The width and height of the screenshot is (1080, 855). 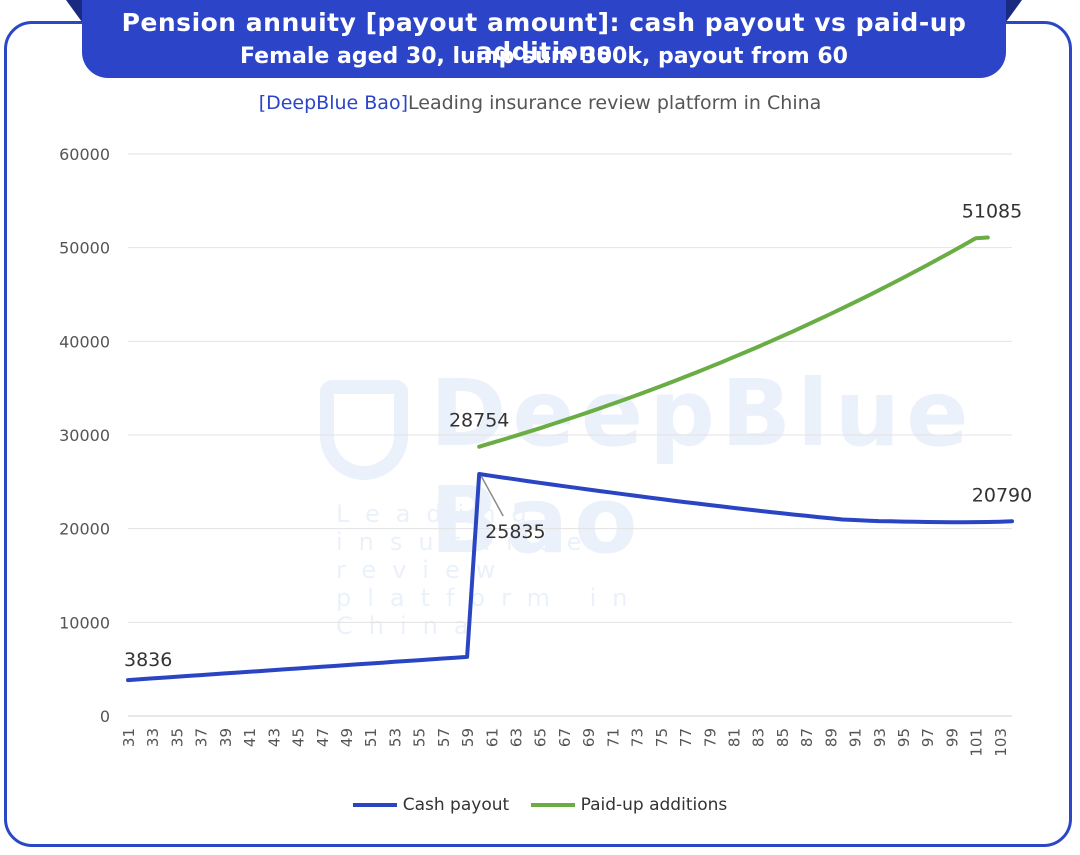 I want to click on x-tick-label: 37, so click(x=202, y=737).